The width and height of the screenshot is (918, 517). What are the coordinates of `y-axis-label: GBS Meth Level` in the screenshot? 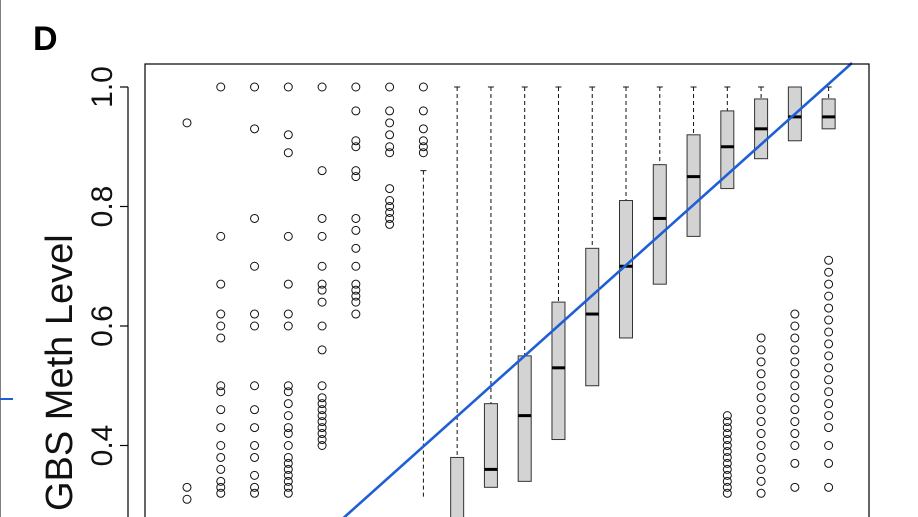 It's located at (60, 372).